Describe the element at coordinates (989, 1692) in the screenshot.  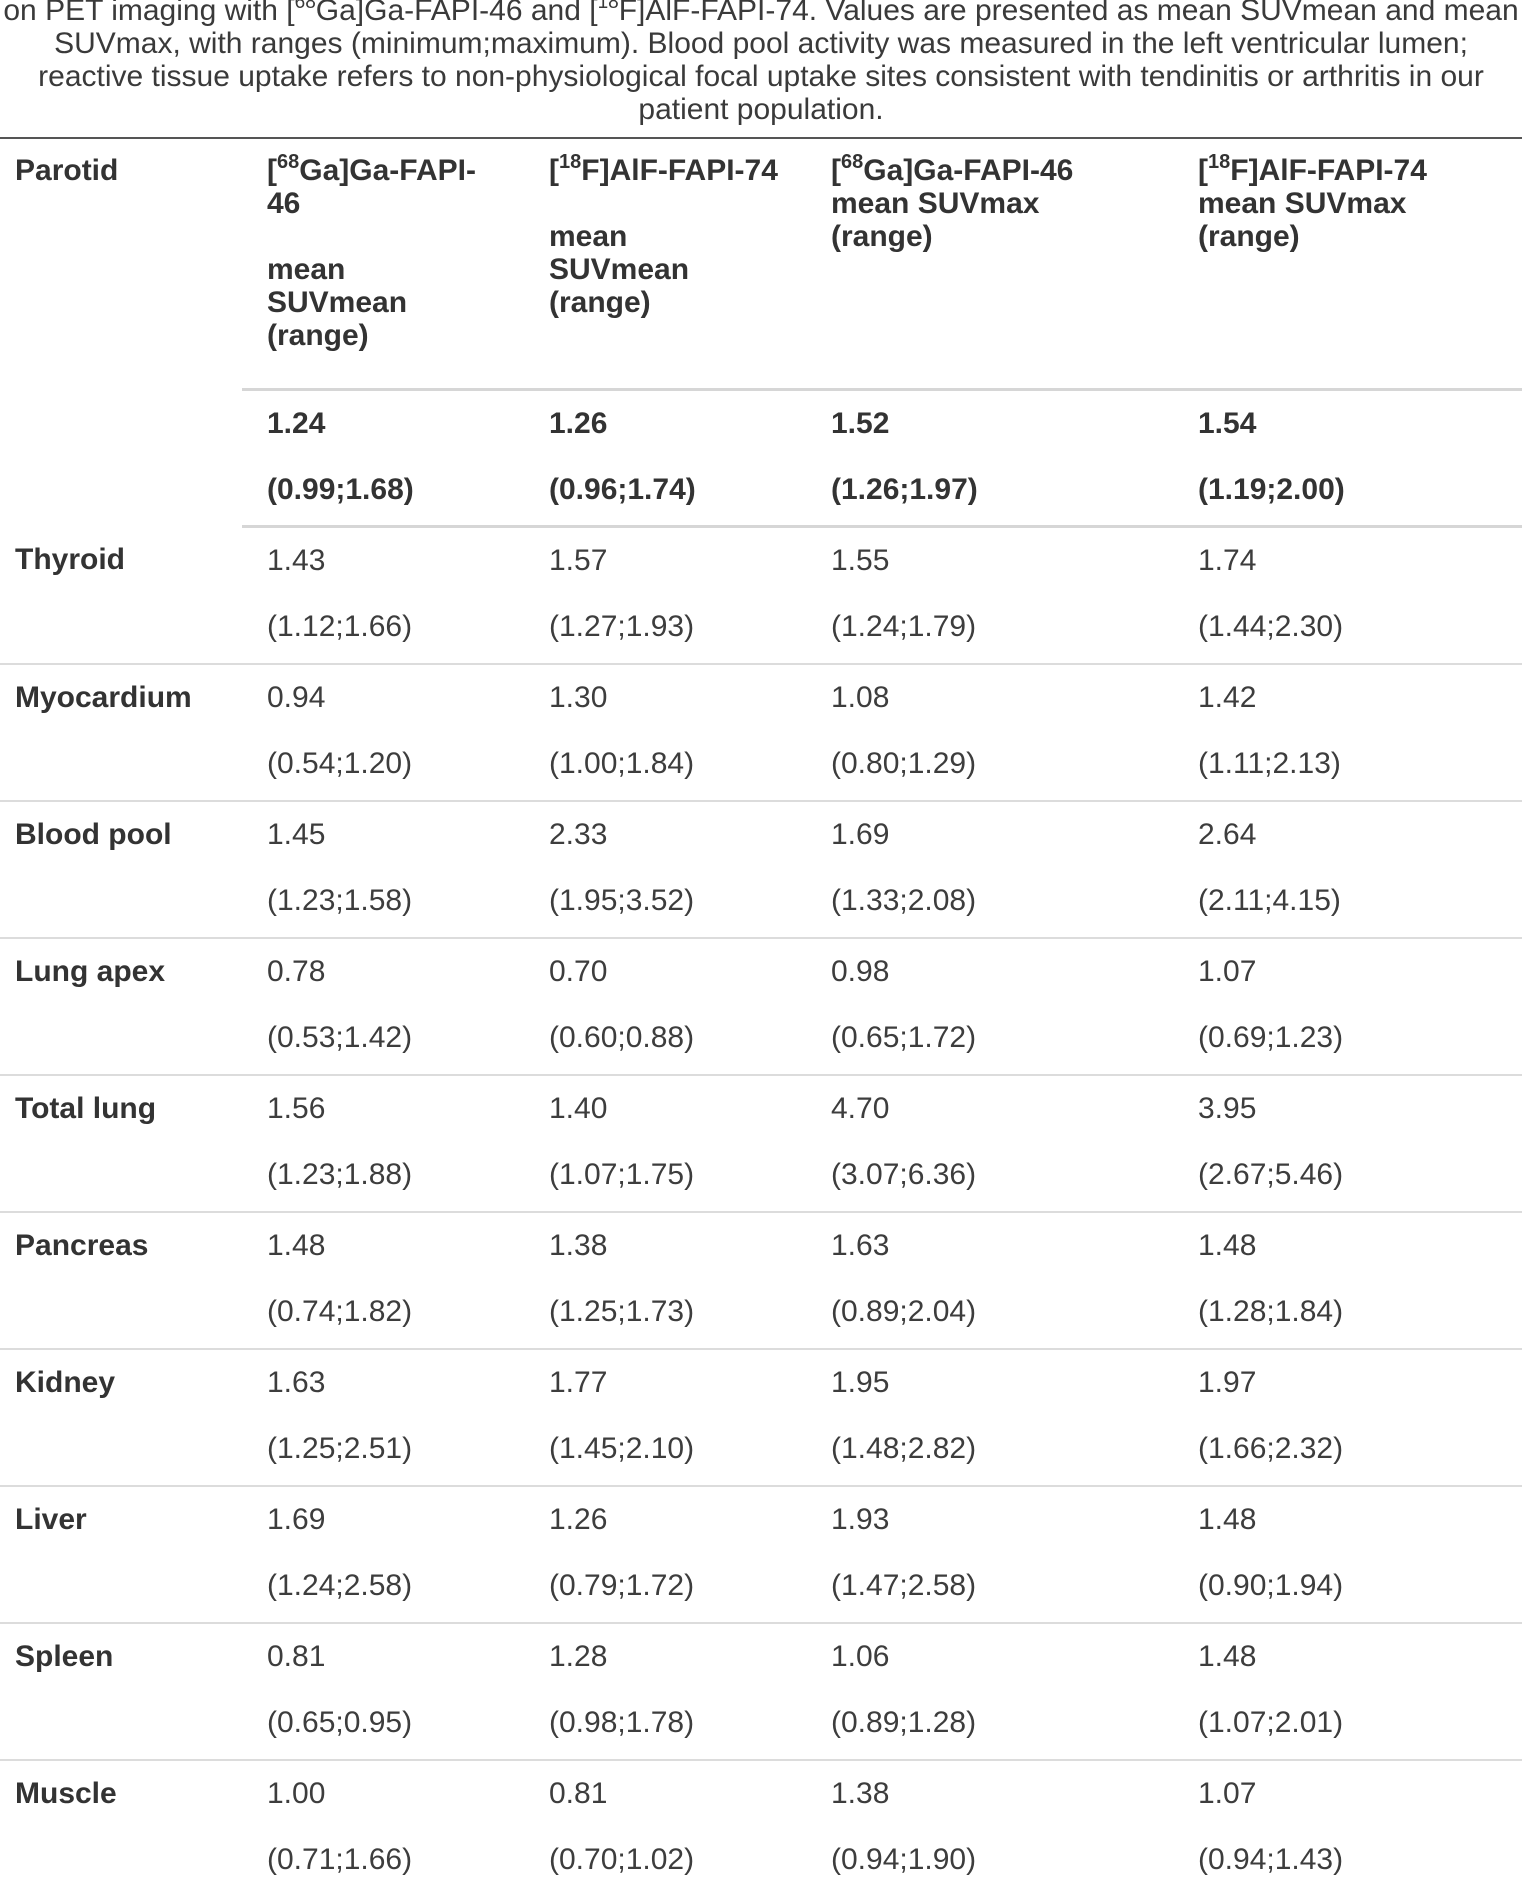
I see `table-cell: 1.06 (0.89;1.28)` at that location.